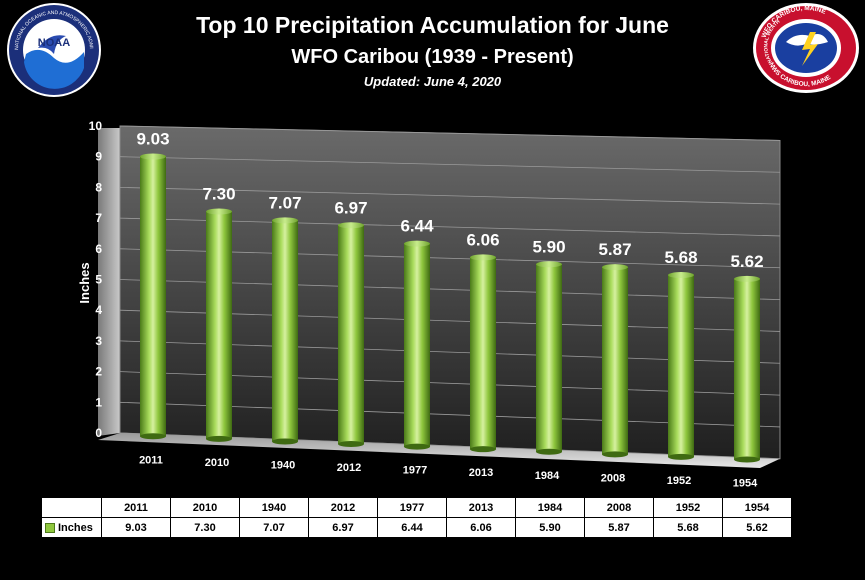  What do you see at coordinates (98, 187) in the screenshot?
I see `y-tick-label: 8` at bounding box center [98, 187].